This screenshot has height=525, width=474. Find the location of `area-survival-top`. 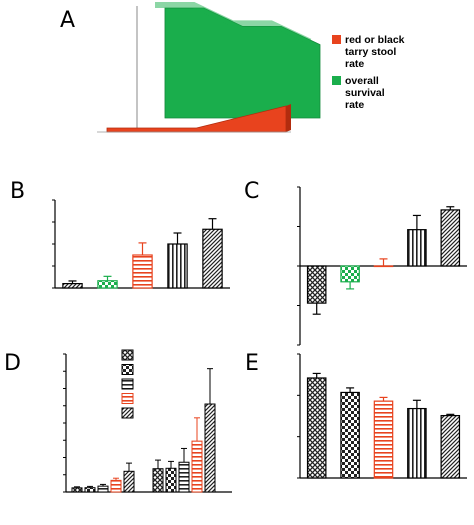

area-survival-top is located at coordinates (233, 23).